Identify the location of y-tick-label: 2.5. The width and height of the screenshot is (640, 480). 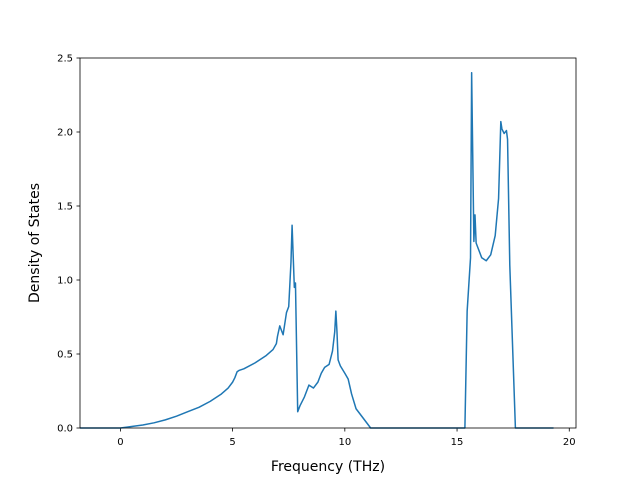
(65, 59).